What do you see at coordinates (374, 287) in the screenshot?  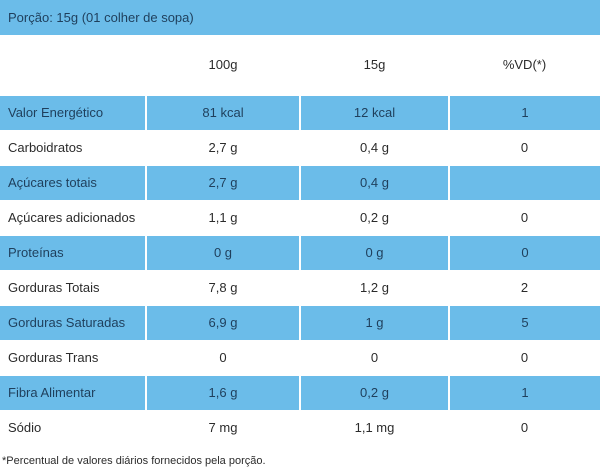 I see `value-15g: 1,2 g` at bounding box center [374, 287].